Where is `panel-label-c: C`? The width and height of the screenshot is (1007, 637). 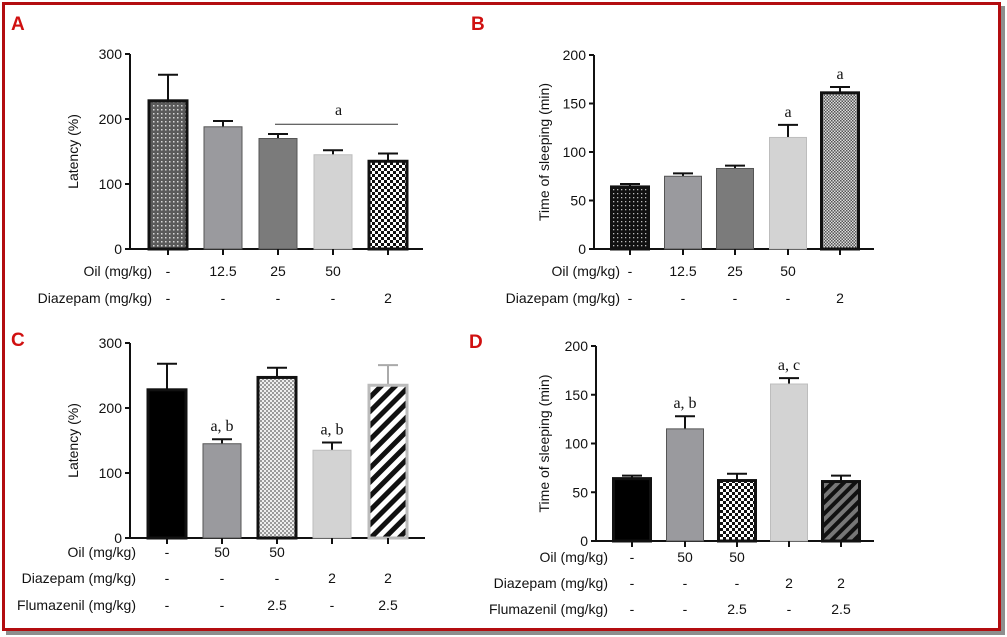 panel-label-c: C is located at coordinates (18, 340).